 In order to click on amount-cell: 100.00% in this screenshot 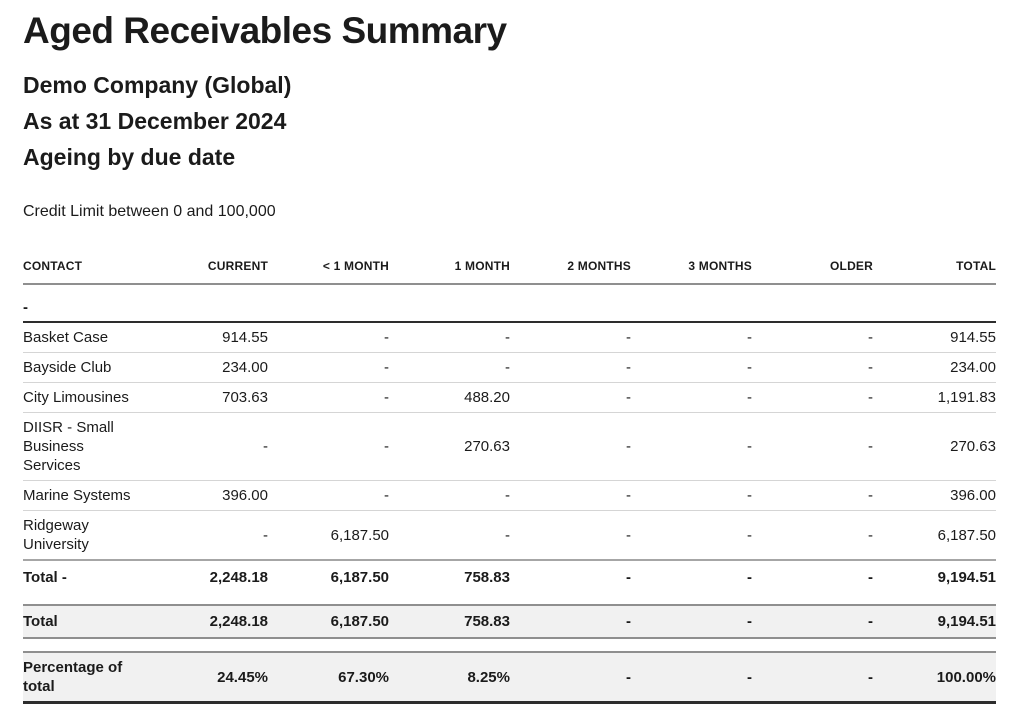, I will do `click(934, 677)`.